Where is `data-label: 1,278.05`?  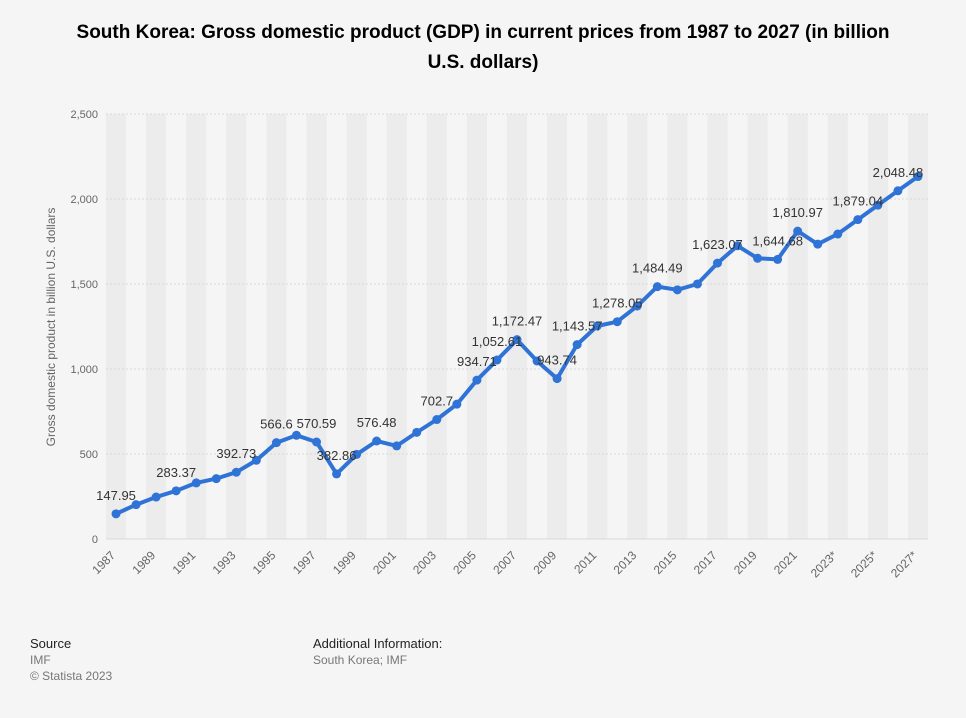 data-label: 1,278.05 is located at coordinates (617, 303).